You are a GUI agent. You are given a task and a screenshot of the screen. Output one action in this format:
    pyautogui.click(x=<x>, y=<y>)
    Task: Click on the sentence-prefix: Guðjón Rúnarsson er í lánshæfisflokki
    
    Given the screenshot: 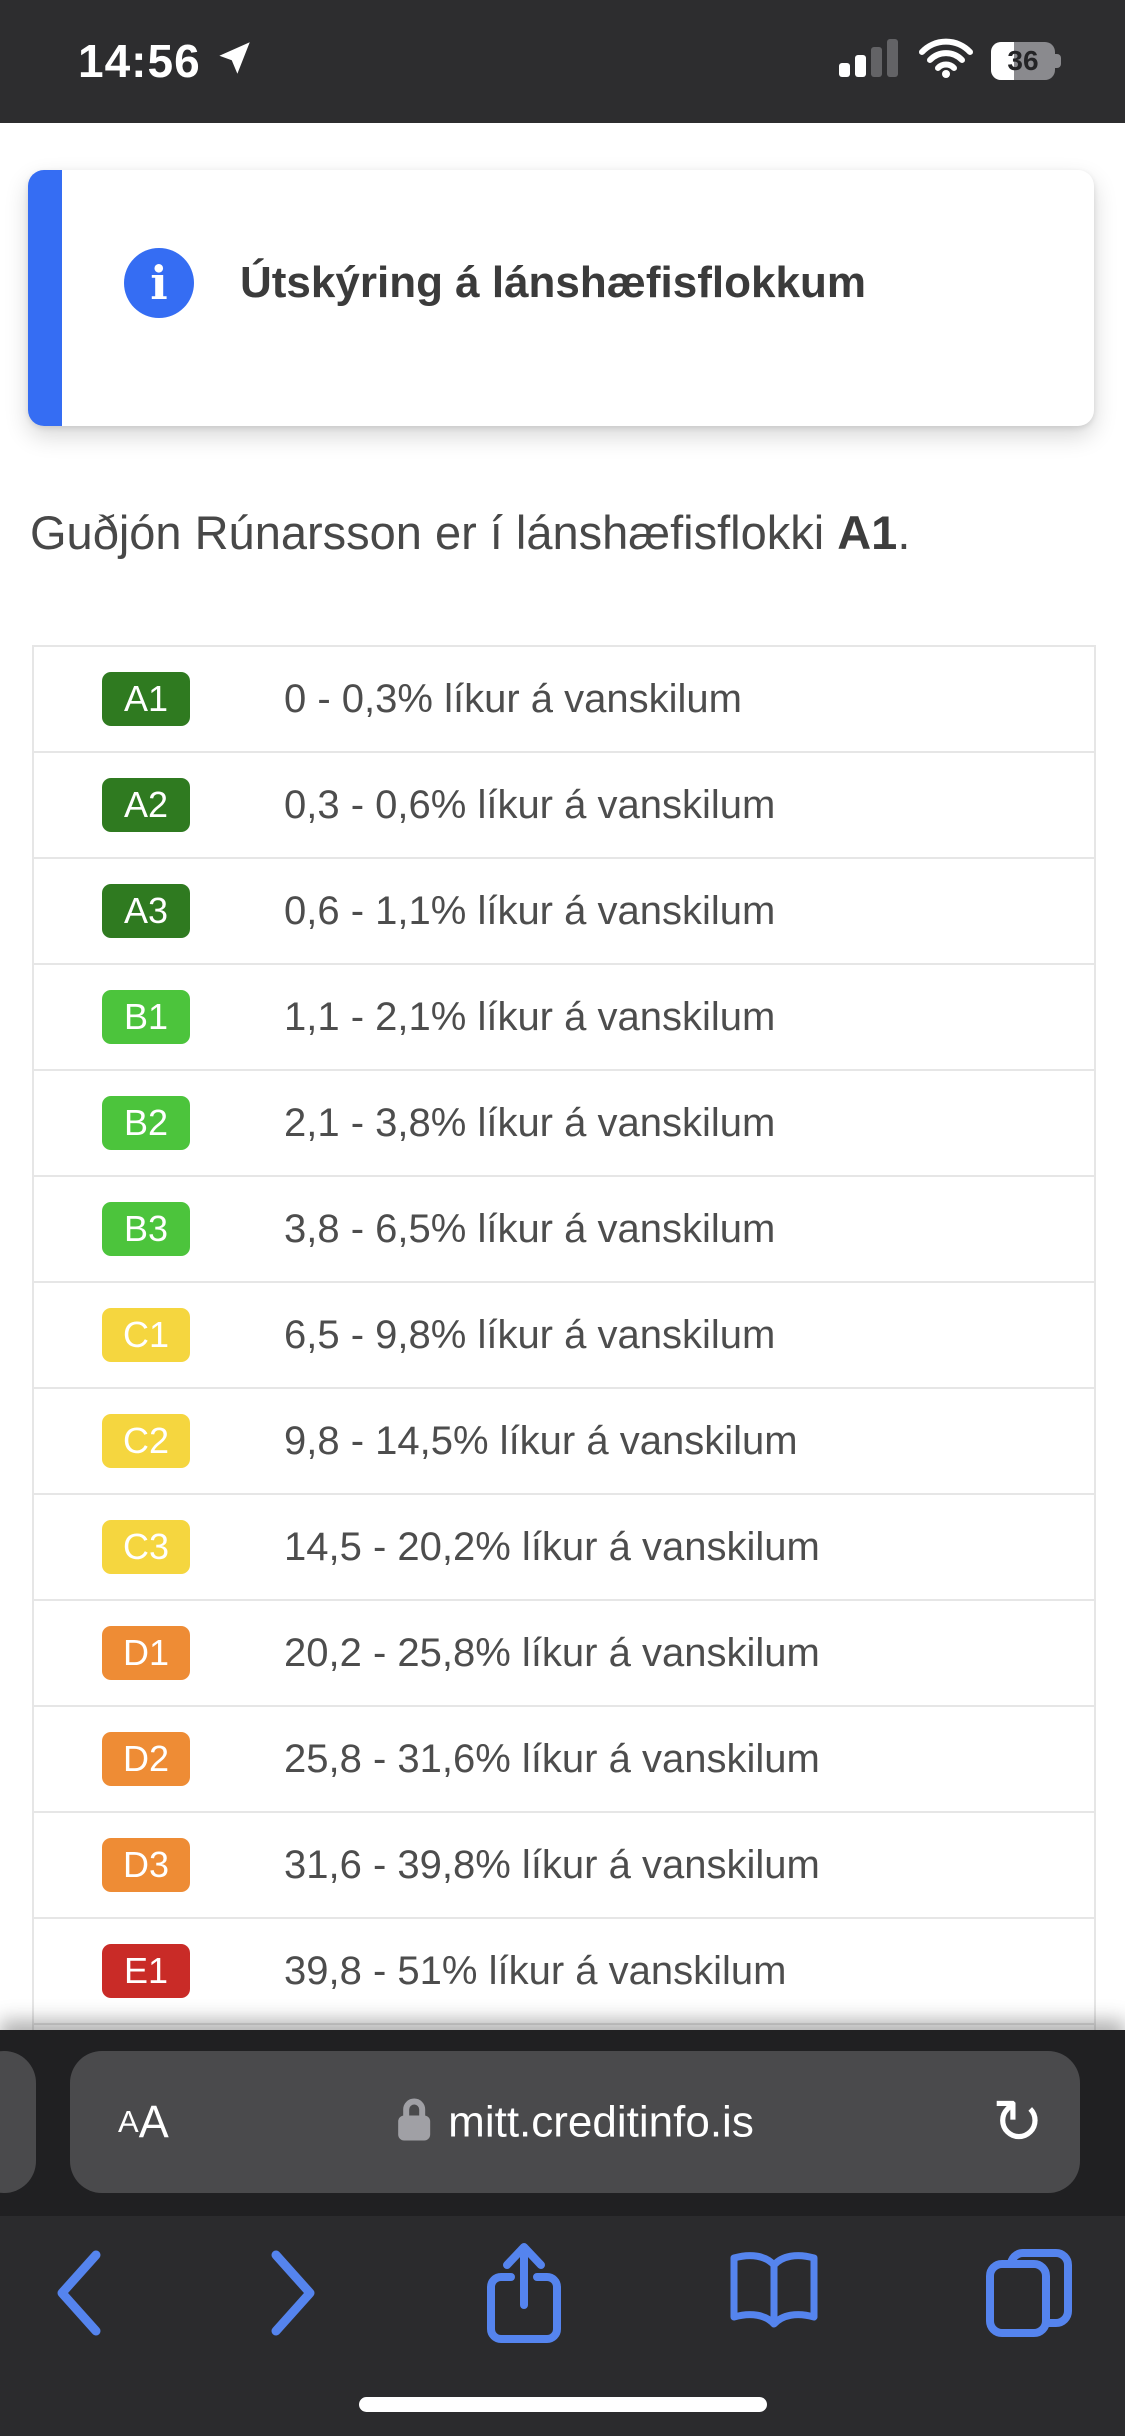 What is the action you would take?
    pyautogui.click(x=434, y=532)
    